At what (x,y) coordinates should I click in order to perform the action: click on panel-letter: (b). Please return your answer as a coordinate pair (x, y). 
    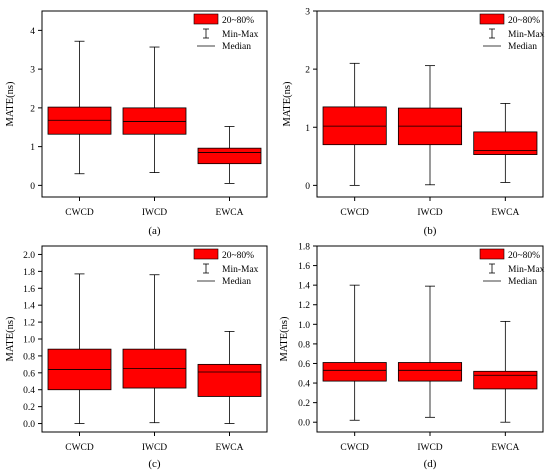
    Looking at the image, I should click on (430, 231).